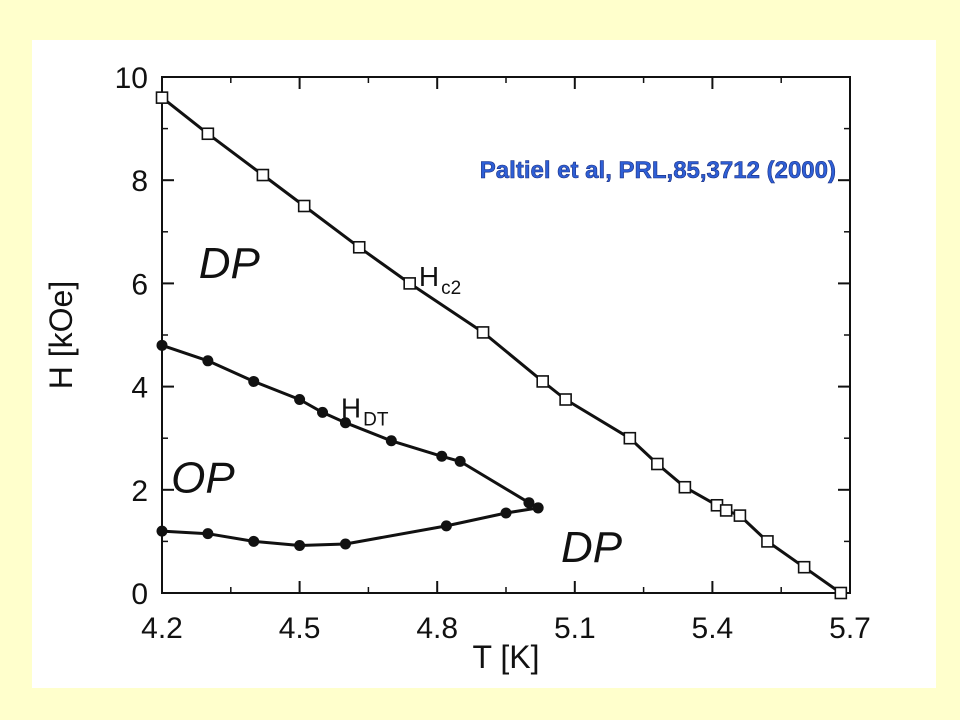 This screenshot has height=720, width=960. What do you see at coordinates (713, 628) in the screenshot?
I see `x-tick-label: 5.4` at bounding box center [713, 628].